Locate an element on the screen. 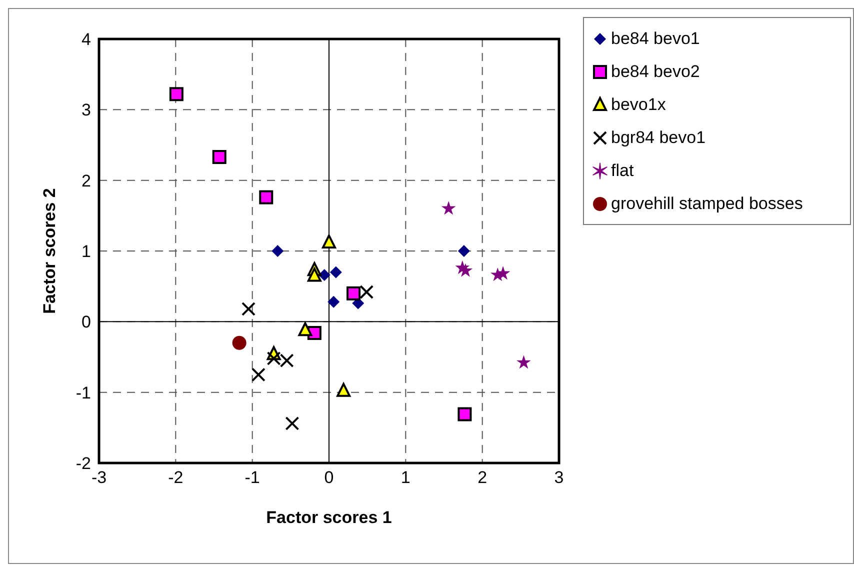  x-tick-label: 3 is located at coordinates (559, 478).